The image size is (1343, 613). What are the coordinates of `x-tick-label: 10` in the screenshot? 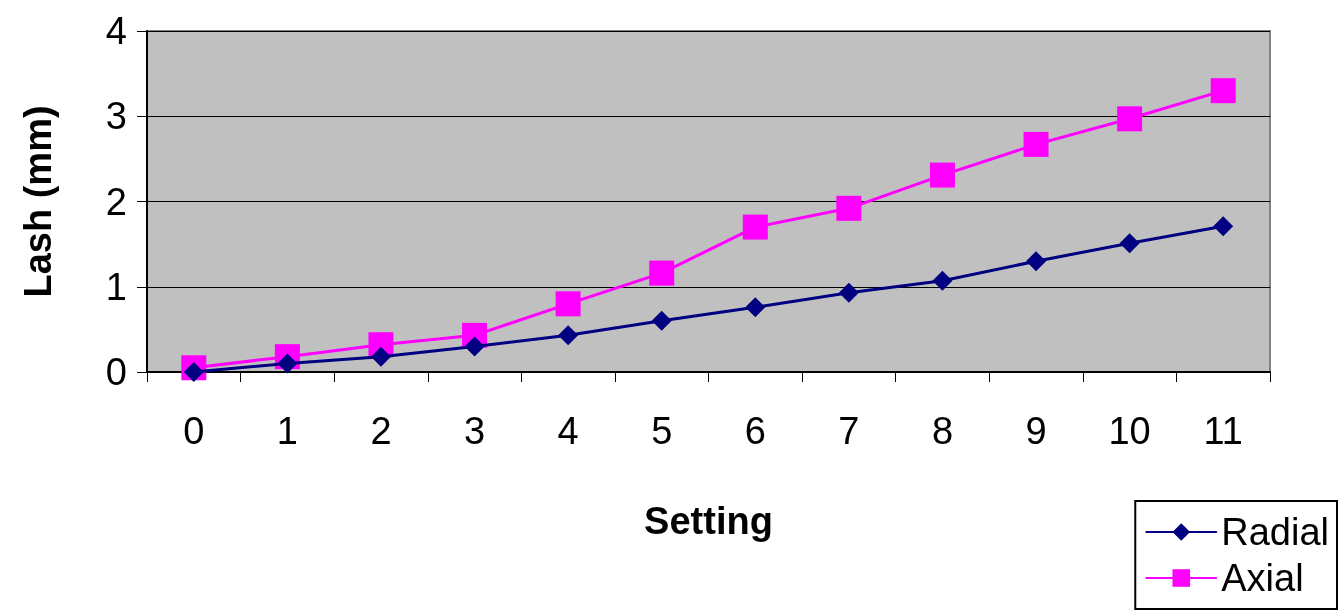 It's located at (1129, 431).